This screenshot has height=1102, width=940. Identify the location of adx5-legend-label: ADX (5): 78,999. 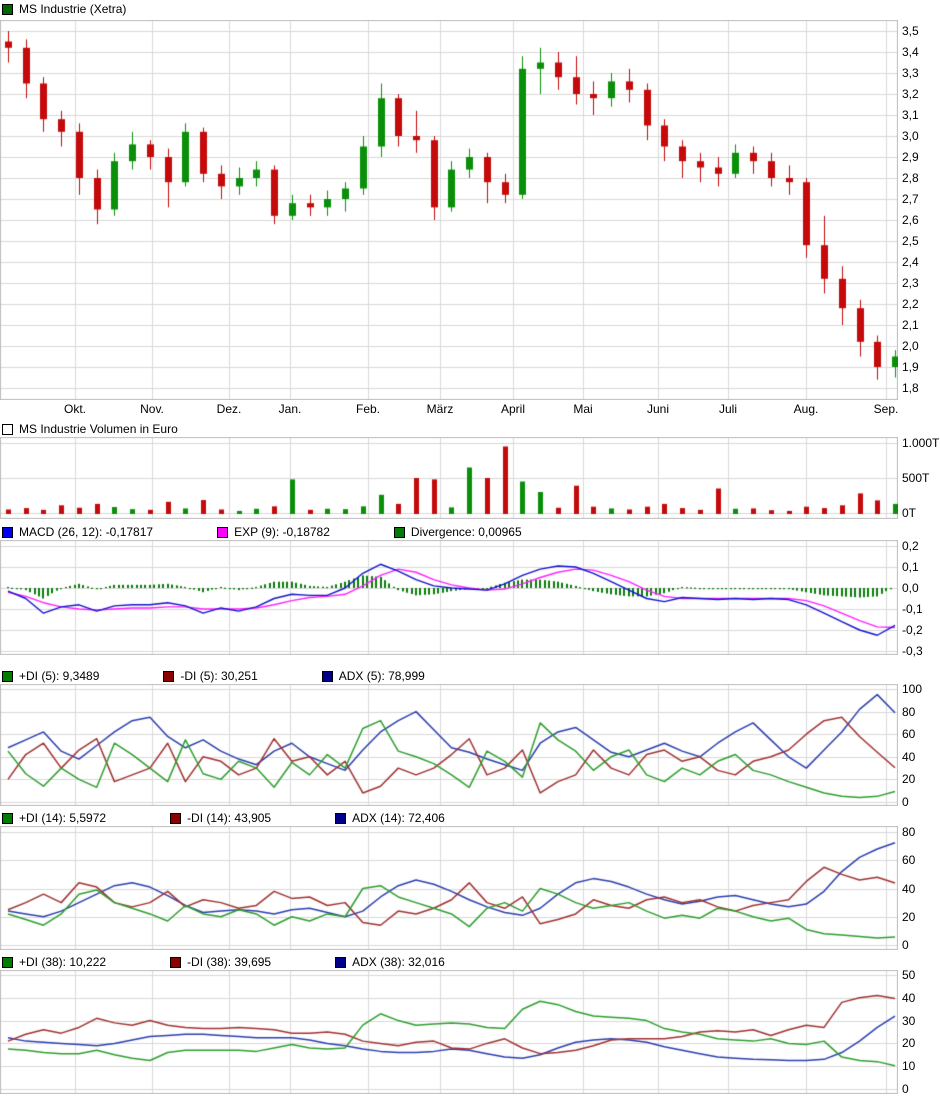
(381, 676).